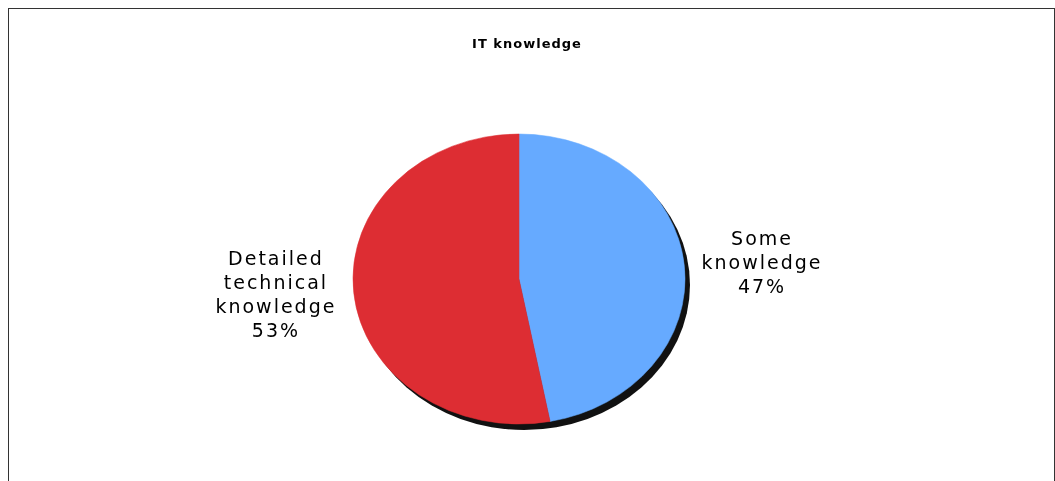 This screenshot has width=1055, height=481. I want to click on data-label: 53%, so click(276, 329).